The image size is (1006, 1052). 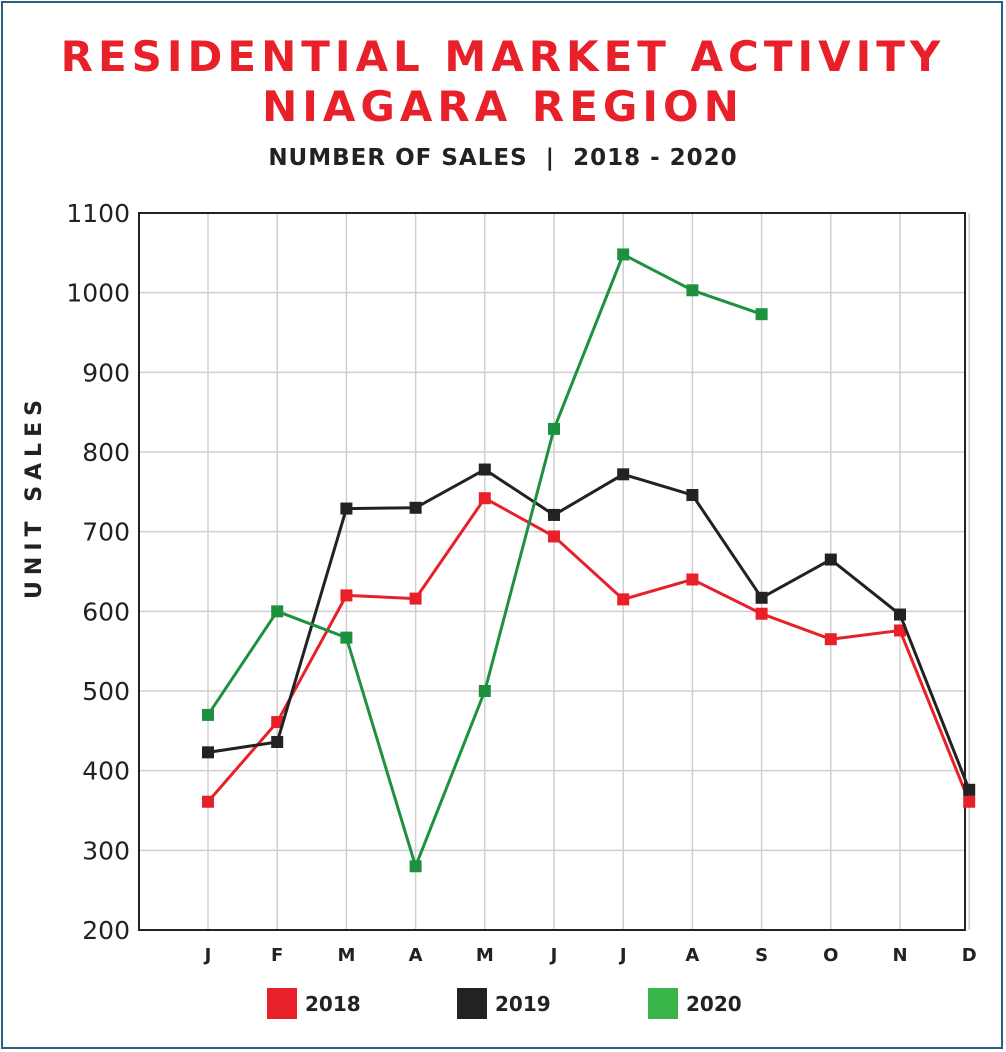 I want to click on x-tick-label-7: A, so click(x=692, y=955).